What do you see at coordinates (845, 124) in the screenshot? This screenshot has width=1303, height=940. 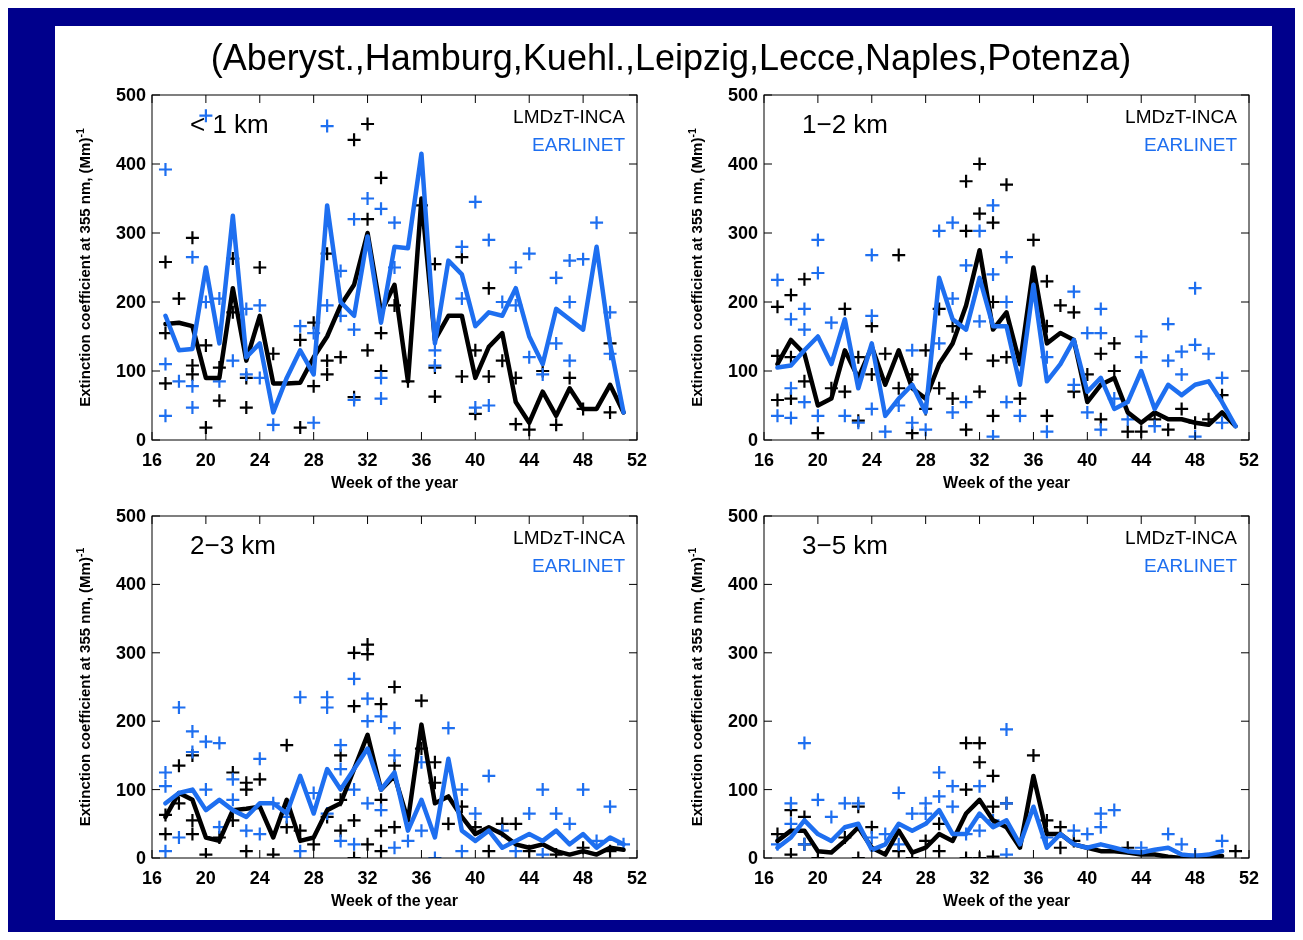 I see `annotation: 1−2 km` at bounding box center [845, 124].